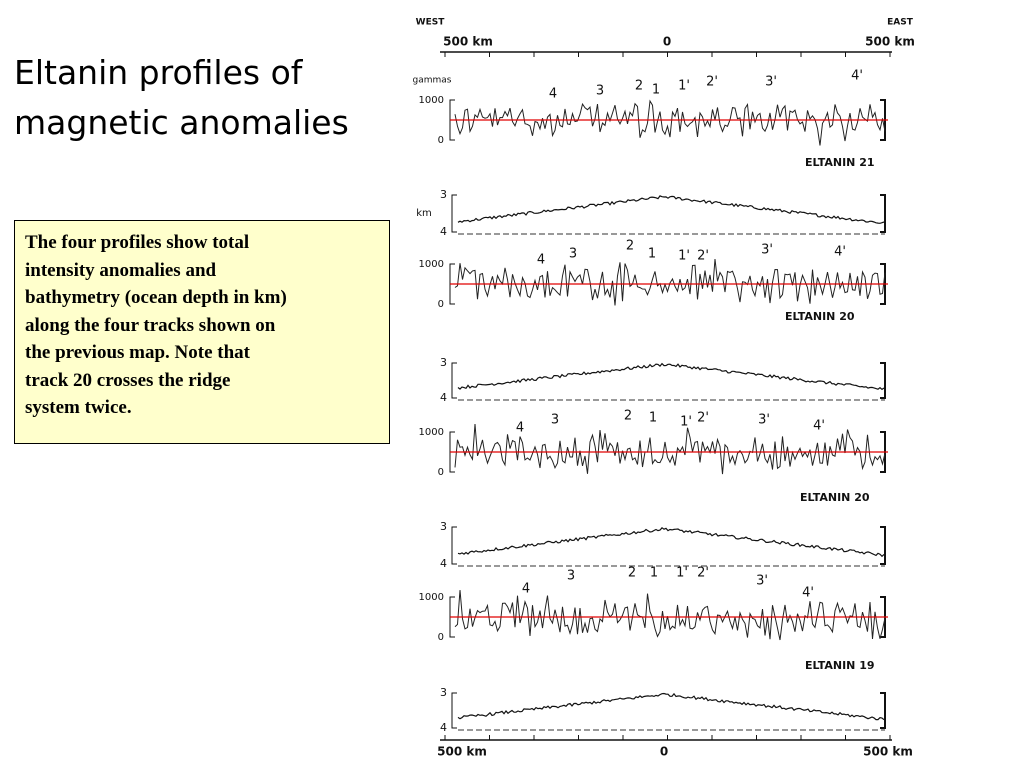 Image resolution: width=1024 pixels, height=768 pixels. What do you see at coordinates (431, 23) in the screenshot?
I see `west-label: WEST` at bounding box center [431, 23].